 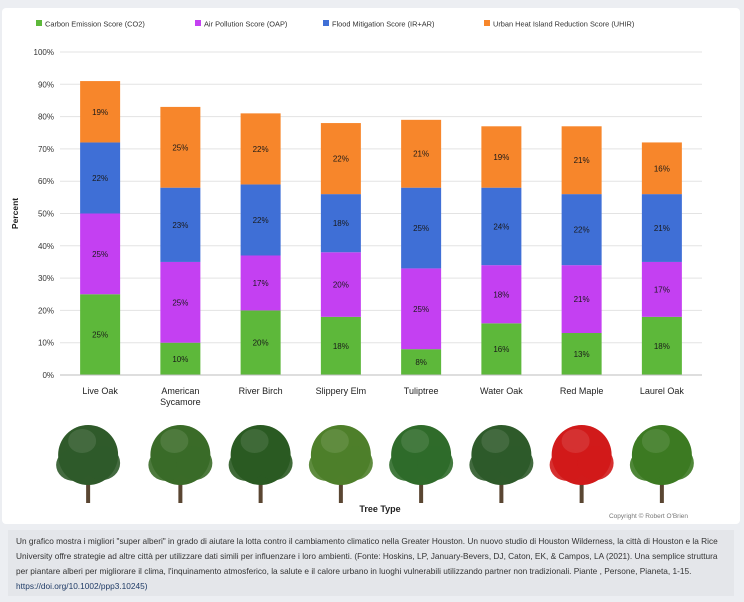 I want to click on x-tick-label: Red Maple, so click(x=582, y=391).